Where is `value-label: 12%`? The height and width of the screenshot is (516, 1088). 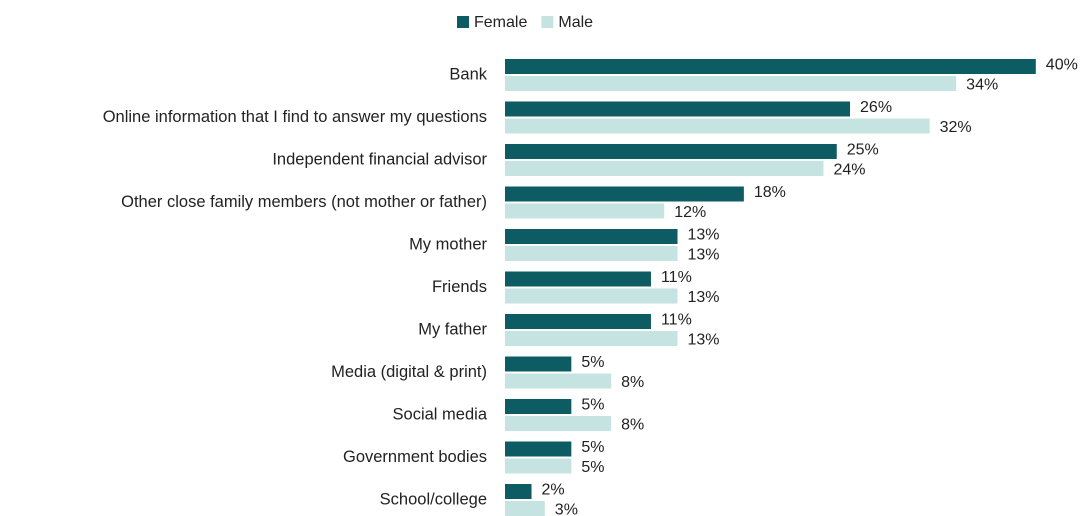 value-label: 12% is located at coordinates (690, 212).